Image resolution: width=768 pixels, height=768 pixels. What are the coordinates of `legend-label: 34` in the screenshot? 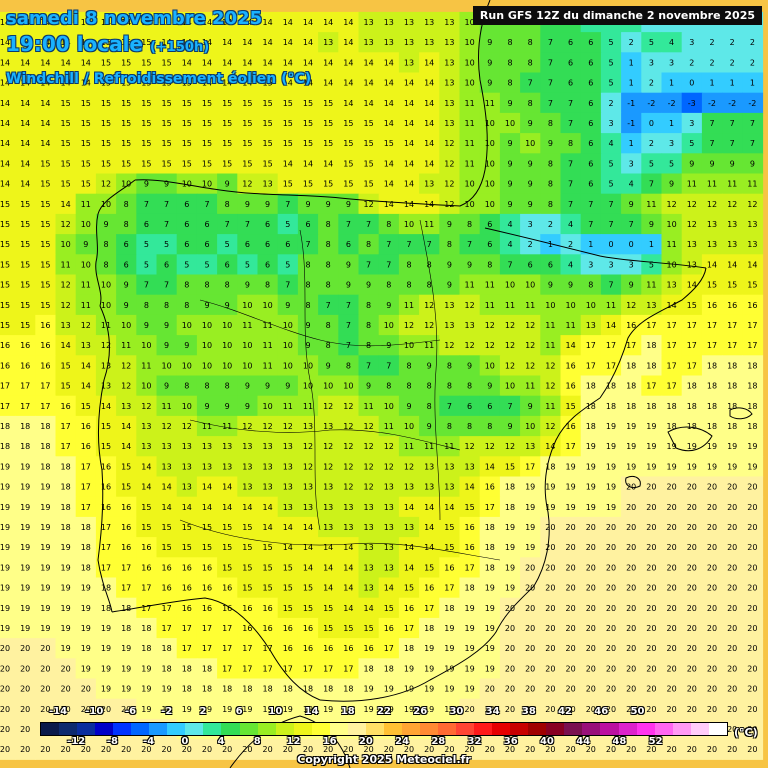 It's located at (492, 711).